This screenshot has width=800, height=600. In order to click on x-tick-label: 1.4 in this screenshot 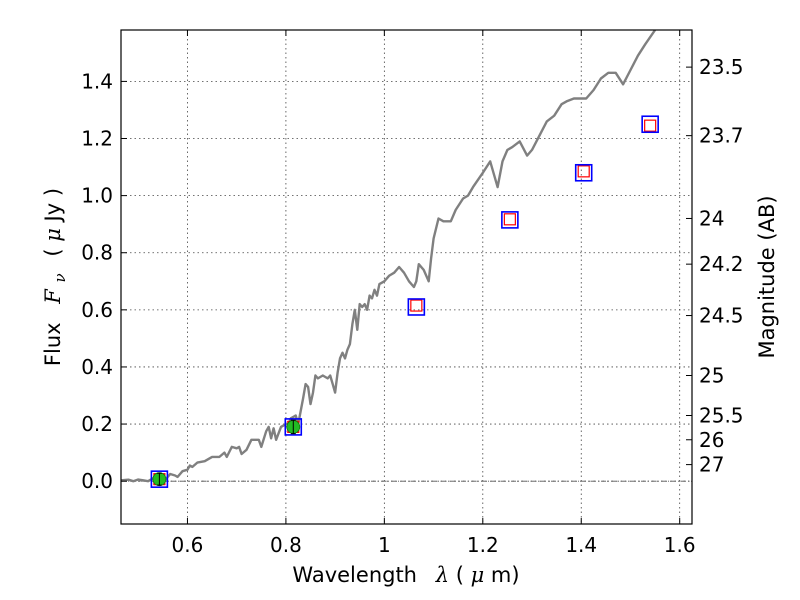, I will do `click(581, 545)`.